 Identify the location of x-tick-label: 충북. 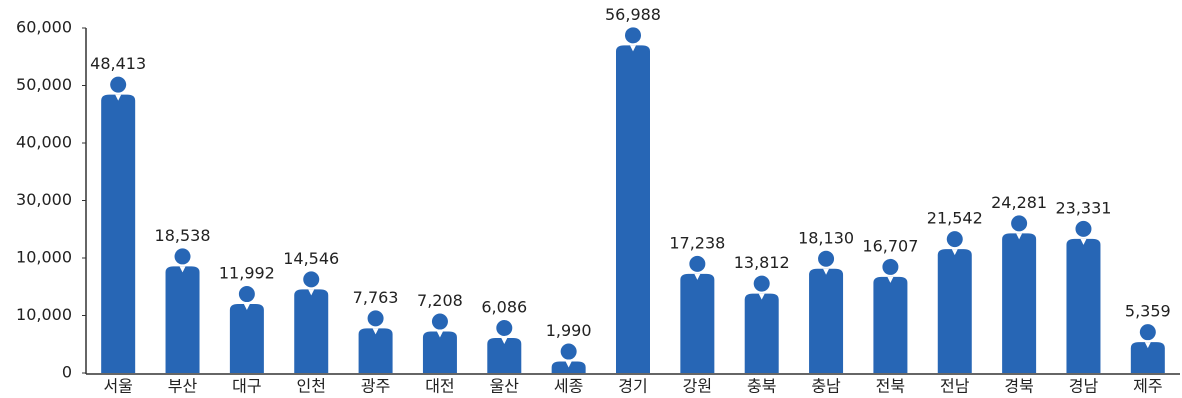
(761, 386).